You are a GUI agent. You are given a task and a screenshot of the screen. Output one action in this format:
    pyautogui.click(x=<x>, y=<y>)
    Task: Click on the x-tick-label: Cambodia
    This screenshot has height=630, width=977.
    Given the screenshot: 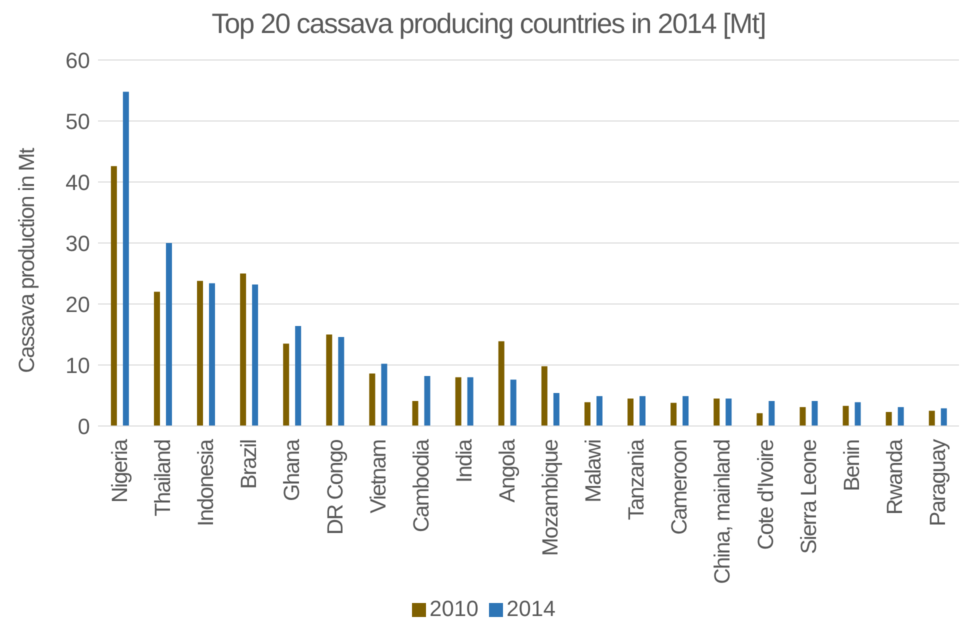 What is the action you would take?
    pyautogui.click(x=421, y=485)
    